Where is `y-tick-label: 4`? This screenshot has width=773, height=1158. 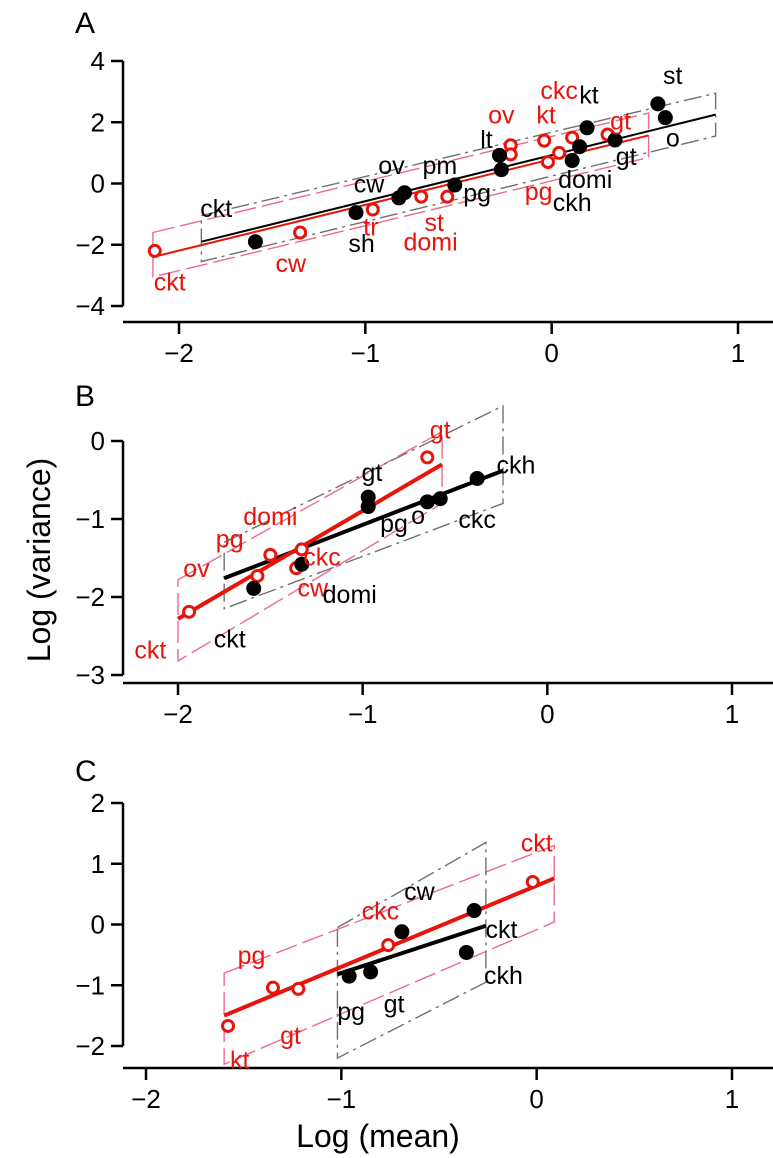 y-tick-label: 4 is located at coordinates (98, 61).